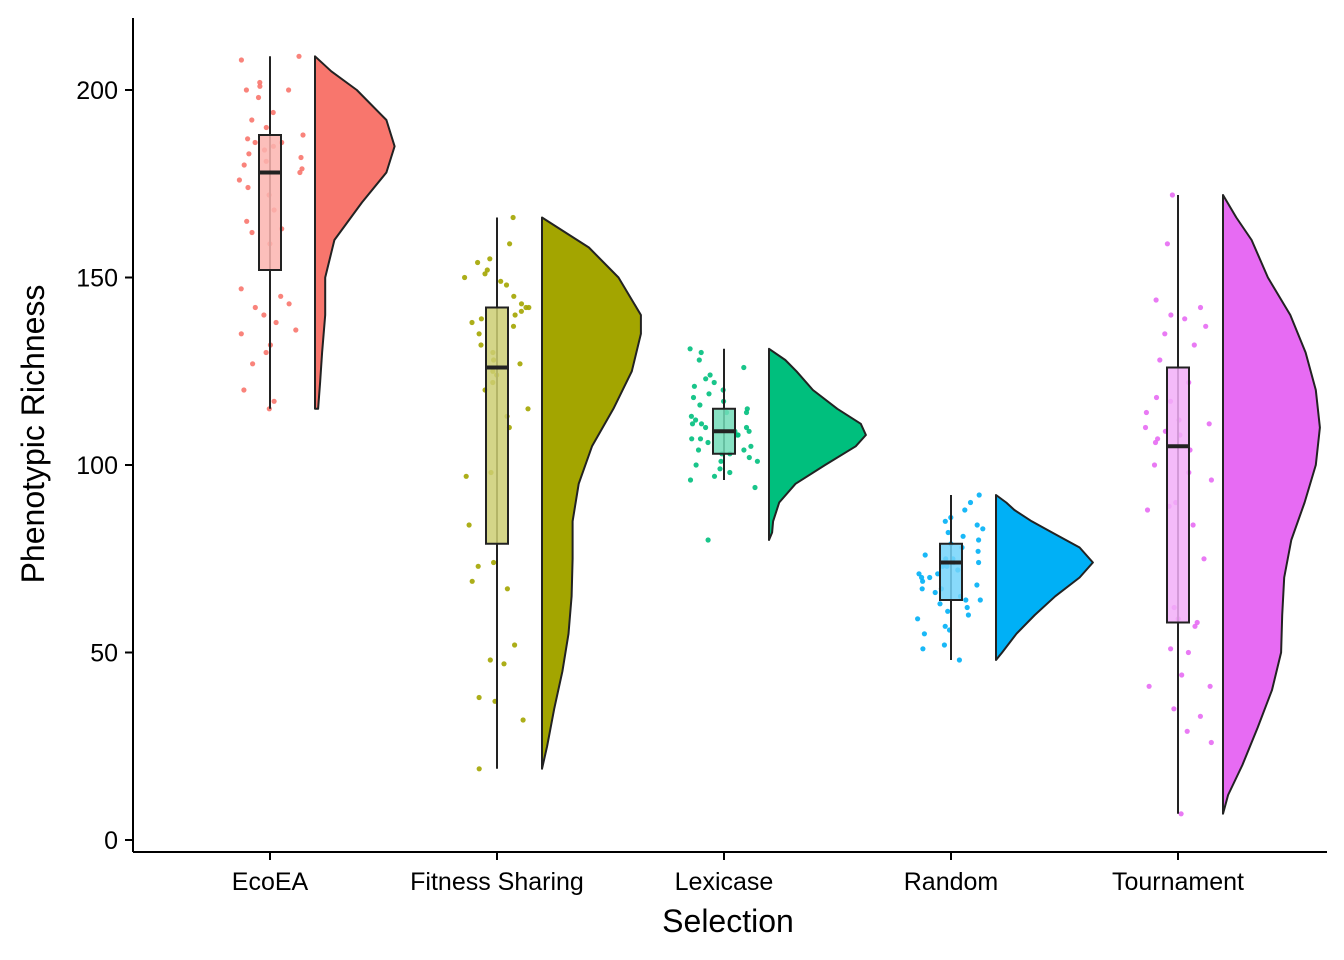 Image resolution: width=1344 pixels, height=960 pixels. I want to click on x-tick-label: EcoEA, so click(270, 882).